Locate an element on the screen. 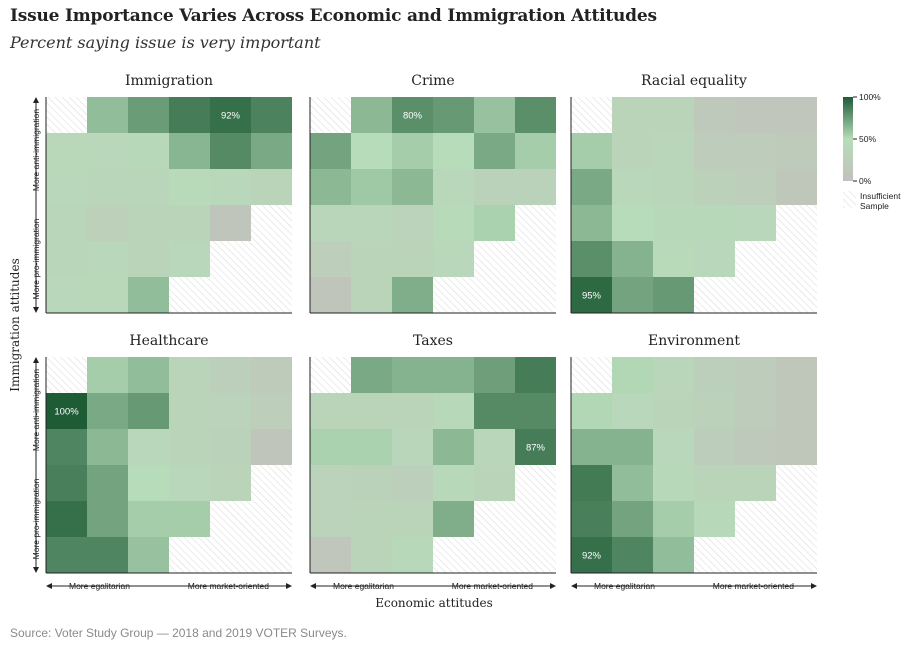 Image resolution: width=920 pixels, height=650 pixels. data-label: 80% is located at coordinates (413, 116).